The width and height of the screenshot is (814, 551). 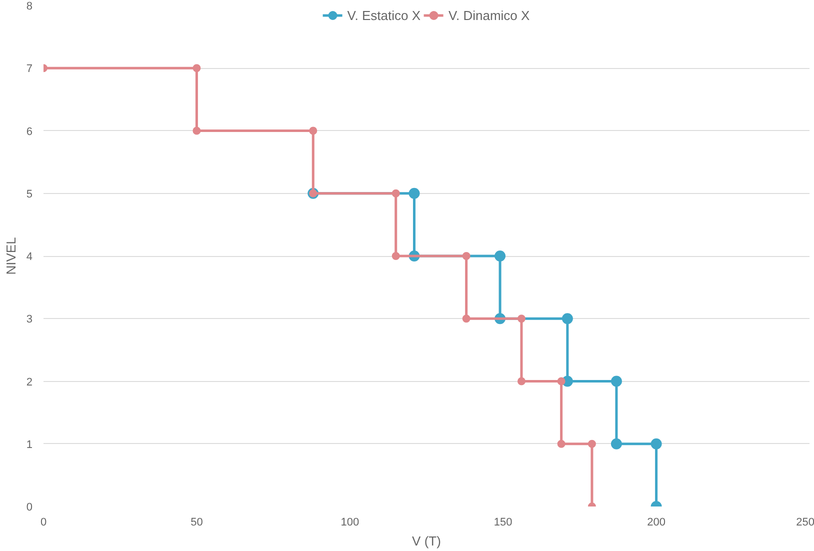 What do you see at coordinates (29, 194) in the screenshot?
I see `y-tick-label: 5` at bounding box center [29, 194].